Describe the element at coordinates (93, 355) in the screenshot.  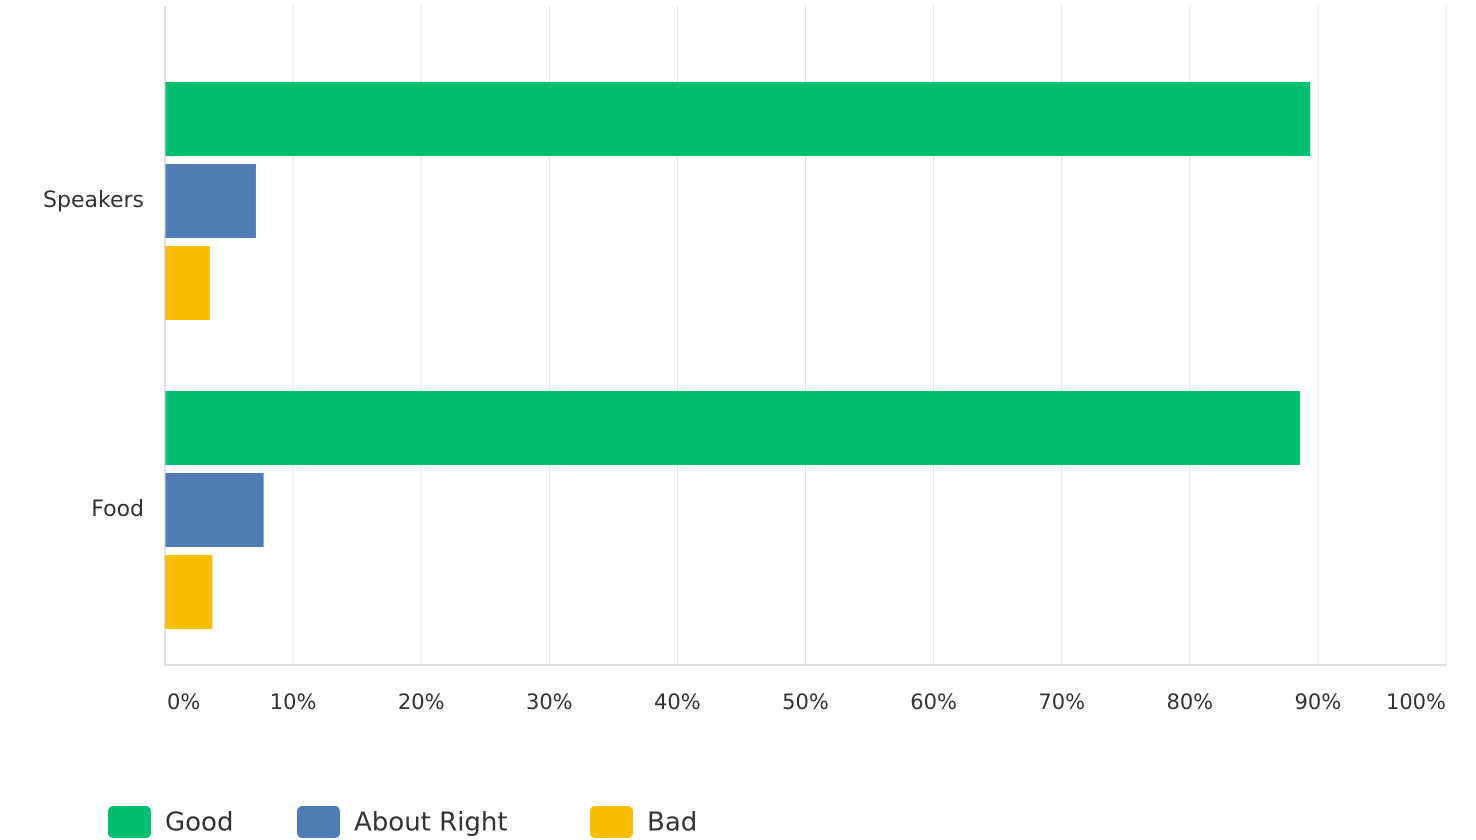
I see `category-labels: Speakers Food` at that location.